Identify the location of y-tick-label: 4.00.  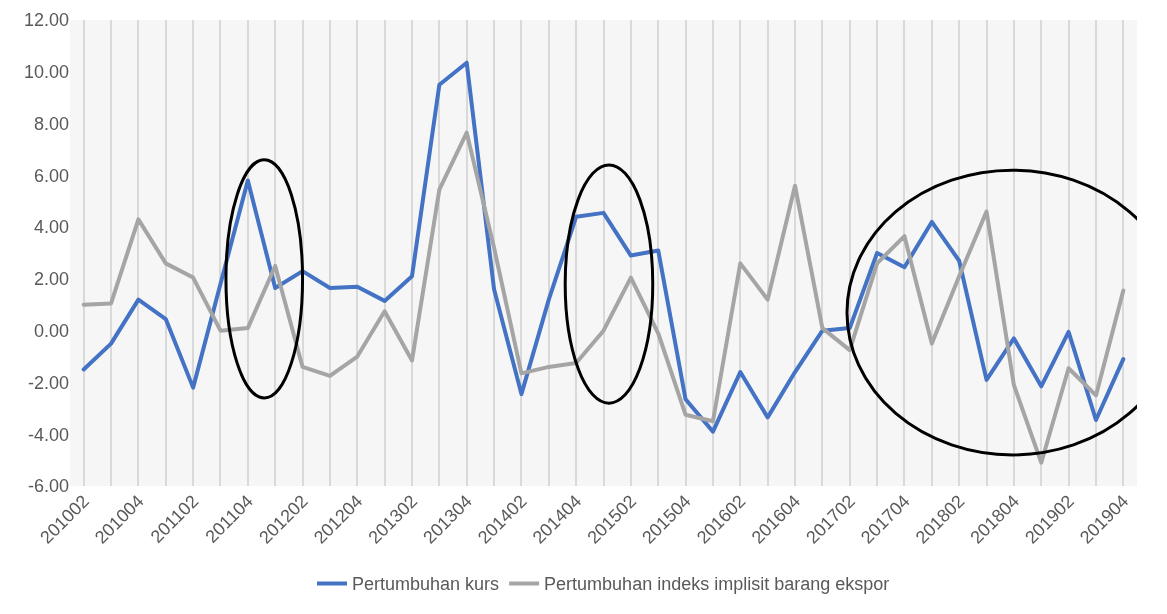
(51, 227).